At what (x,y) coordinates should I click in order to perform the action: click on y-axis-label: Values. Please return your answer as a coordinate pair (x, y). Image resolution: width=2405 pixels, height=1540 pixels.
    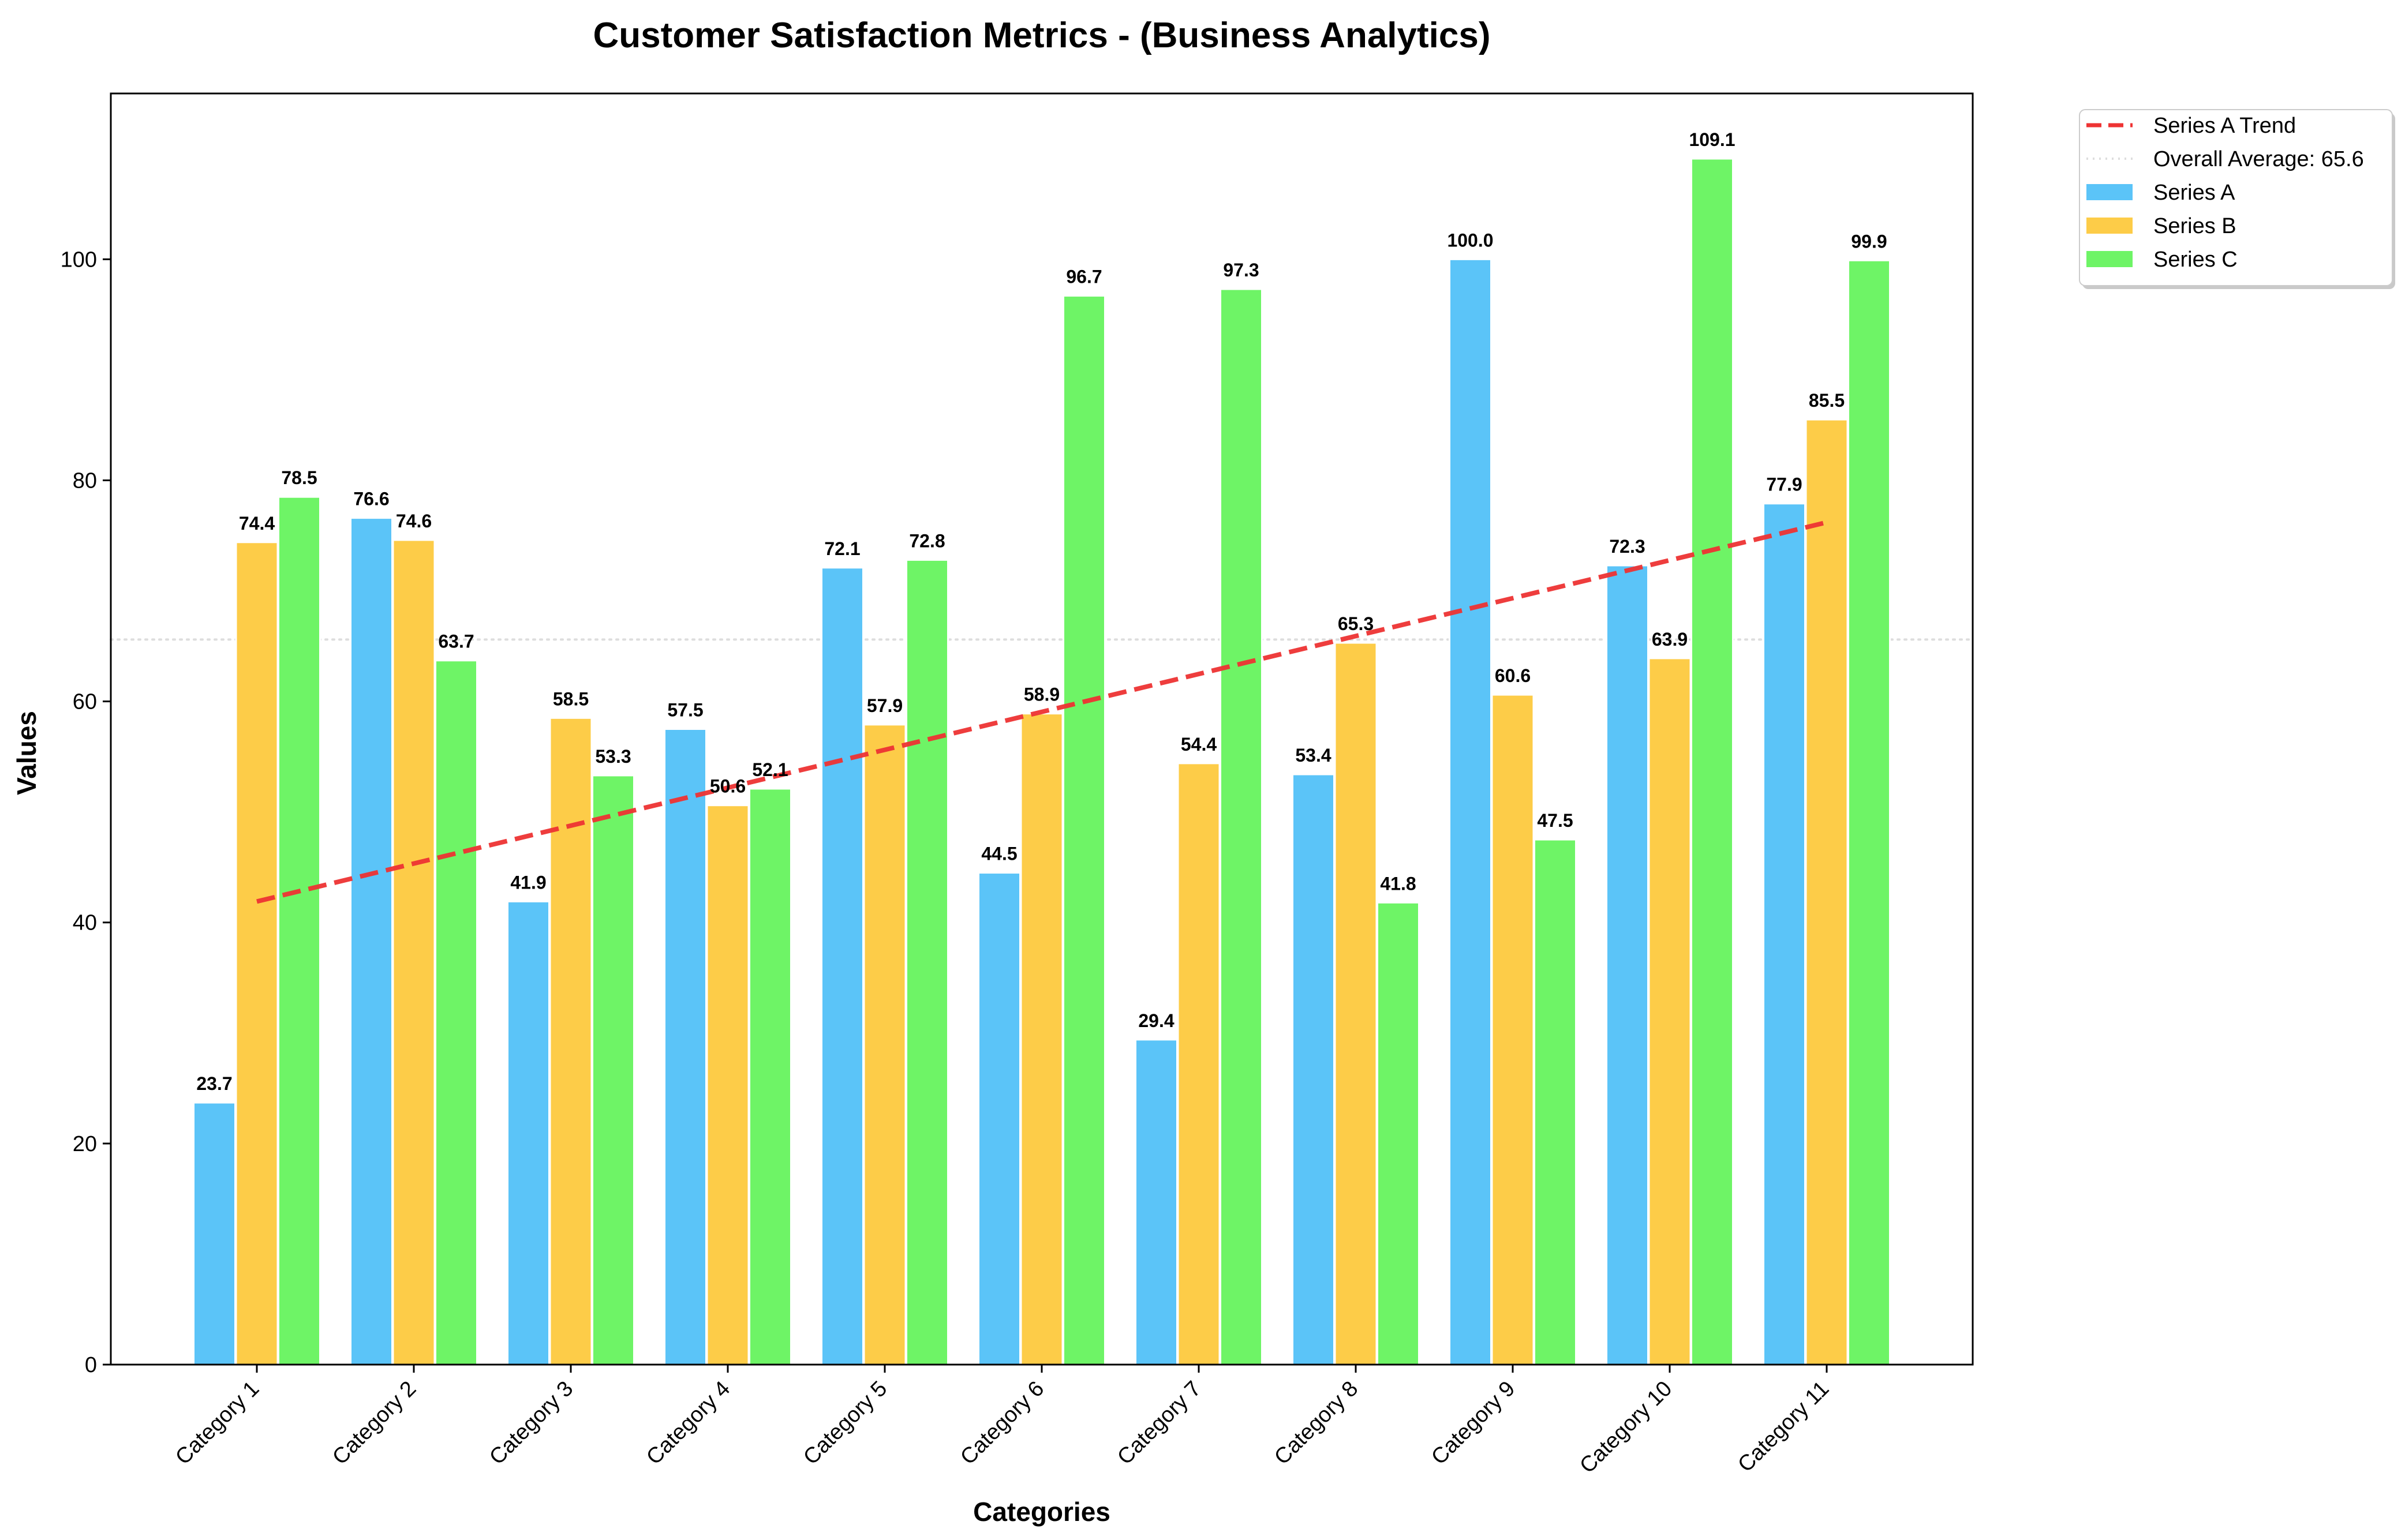
    Looking at the image, I should click on (27, 753).